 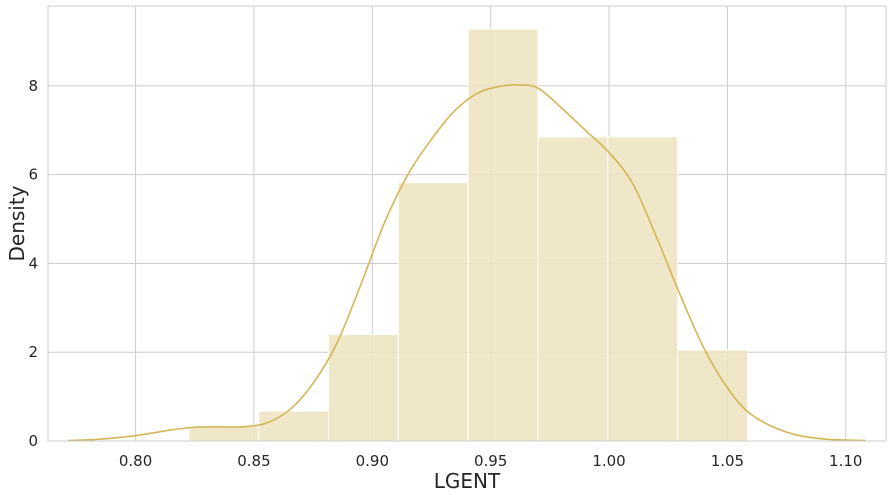 I want to click on x-tick-label: 0.95, so click(x=490, y=461).